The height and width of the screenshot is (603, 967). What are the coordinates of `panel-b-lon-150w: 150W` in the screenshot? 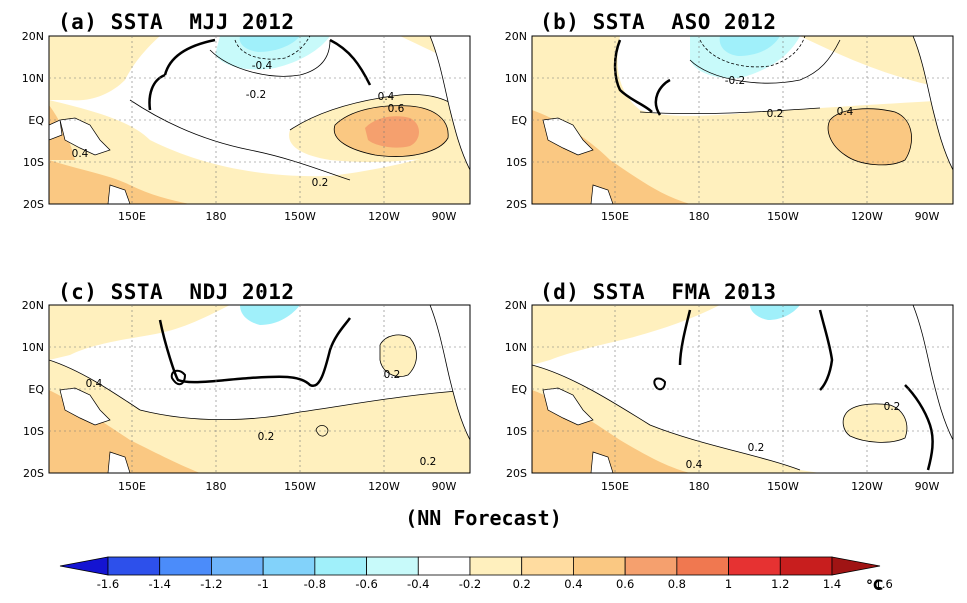 It's located at (783, 216).